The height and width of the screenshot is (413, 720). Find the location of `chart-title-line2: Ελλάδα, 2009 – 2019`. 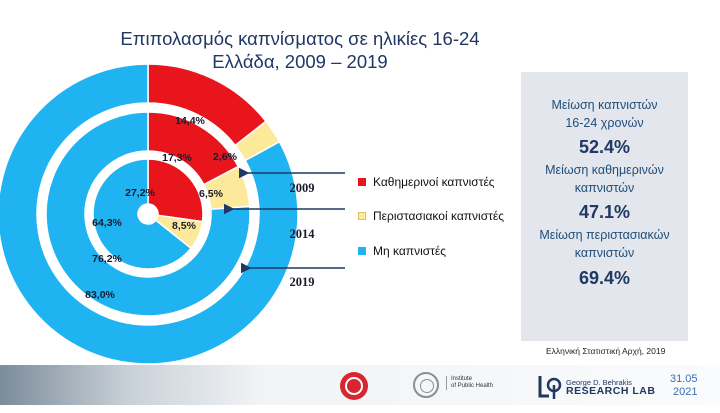

chart-title-line2: Ελλάδα, 2009 – 2019 is located at coordinates (300, 61).